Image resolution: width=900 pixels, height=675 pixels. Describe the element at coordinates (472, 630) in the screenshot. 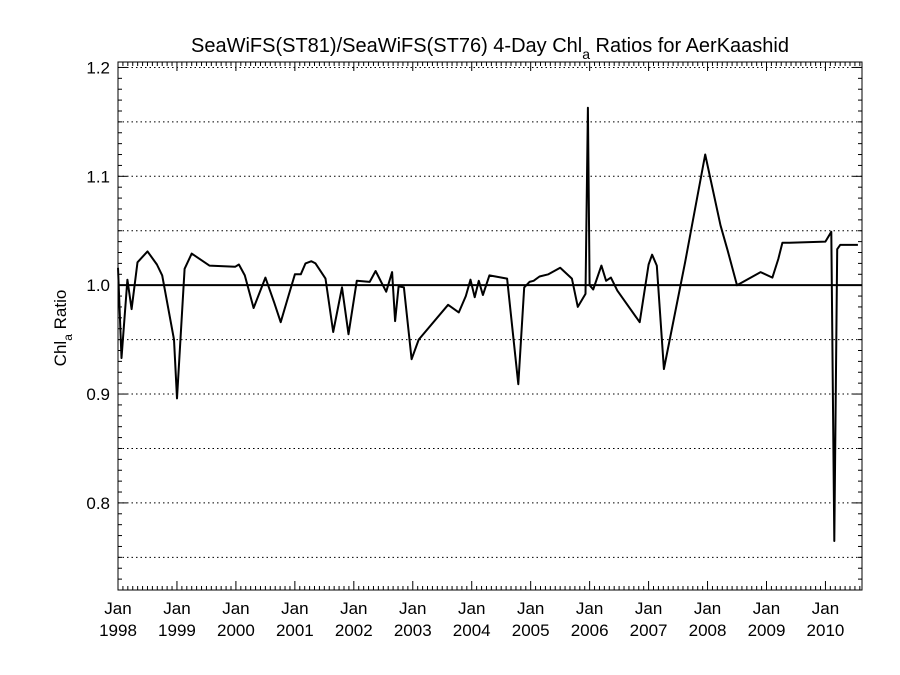

I see `x-tick-year: 2004` at that location.